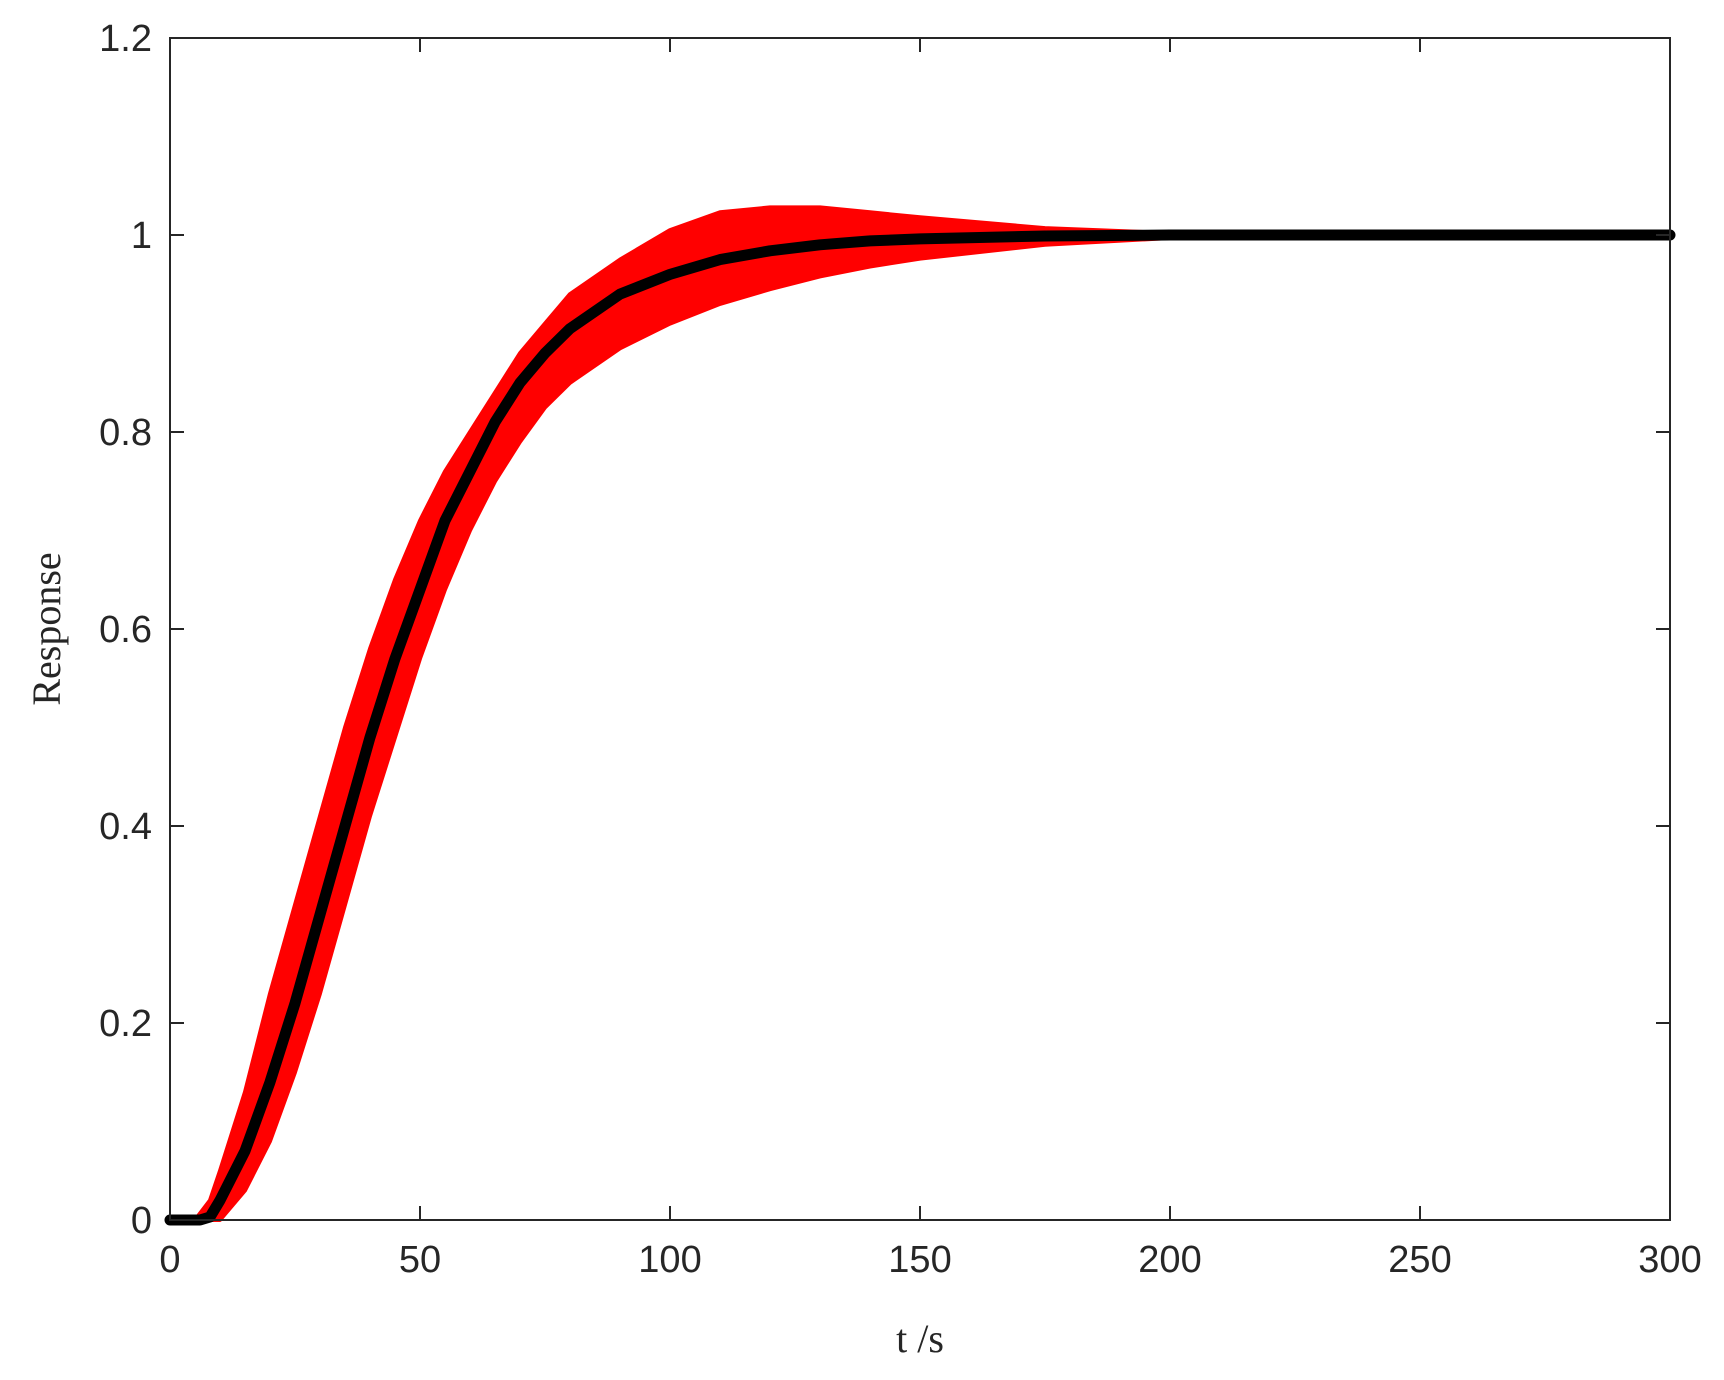 The height and width of the screenshot is (1380, 1724). What do you see at coordinates (669, 1260) in the screenshot?
I see `x-tick-label: 100` at bounding box center [669, 1260].